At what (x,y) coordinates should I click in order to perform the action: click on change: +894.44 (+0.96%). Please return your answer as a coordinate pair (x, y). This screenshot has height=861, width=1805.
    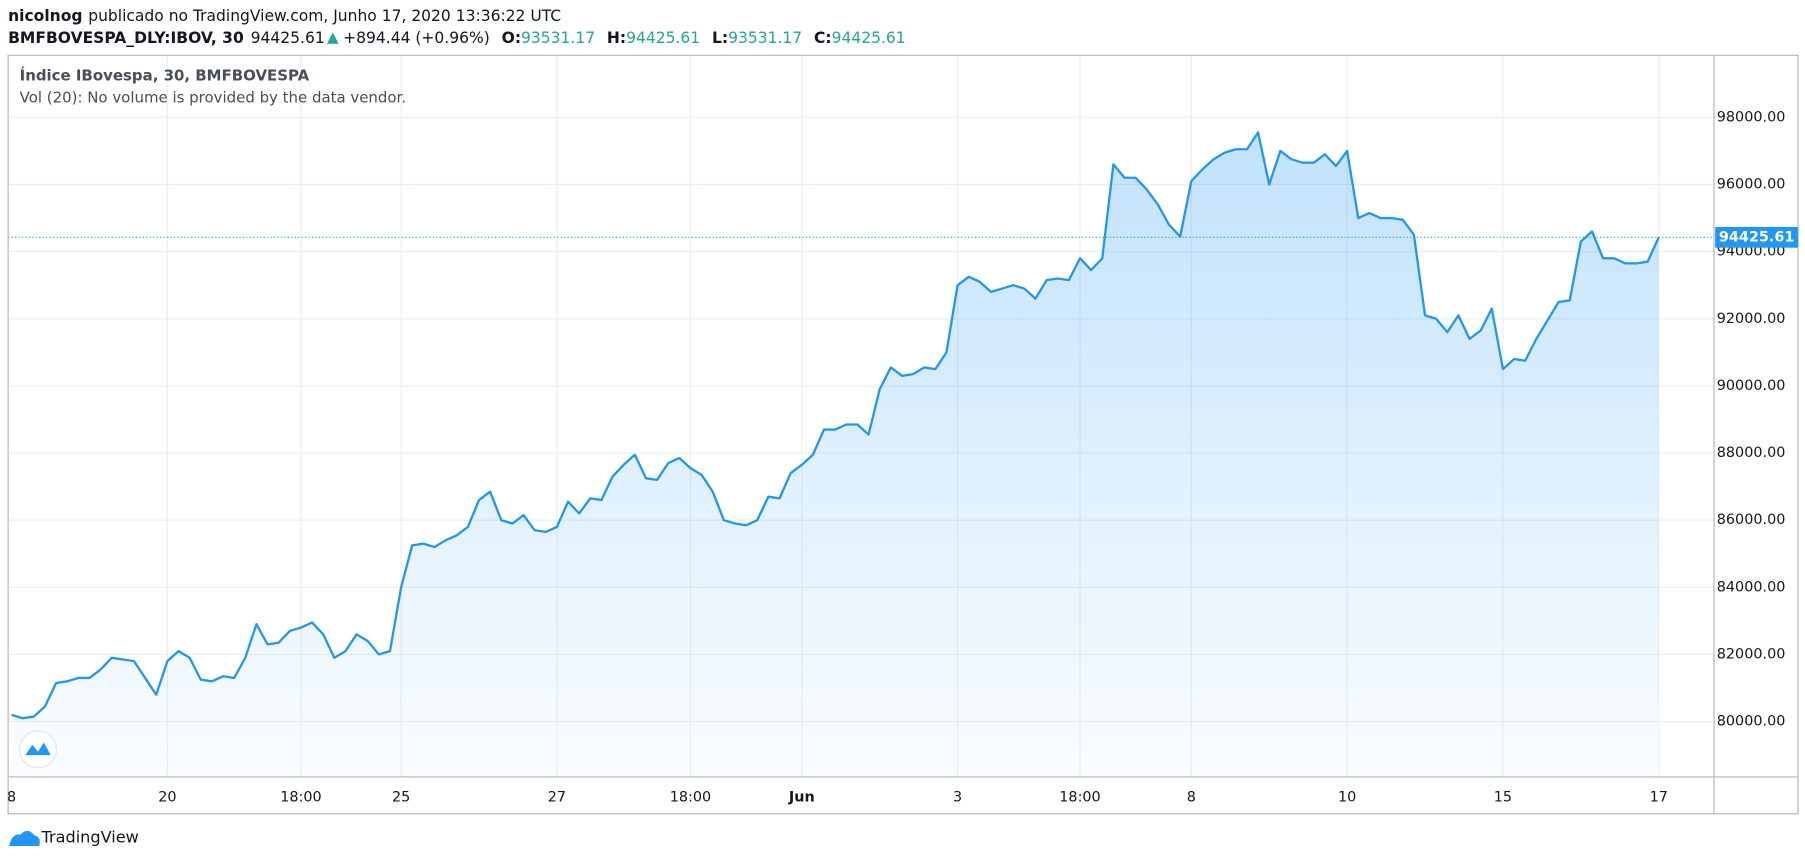
    Looking at the image, I should click on (416, 37).